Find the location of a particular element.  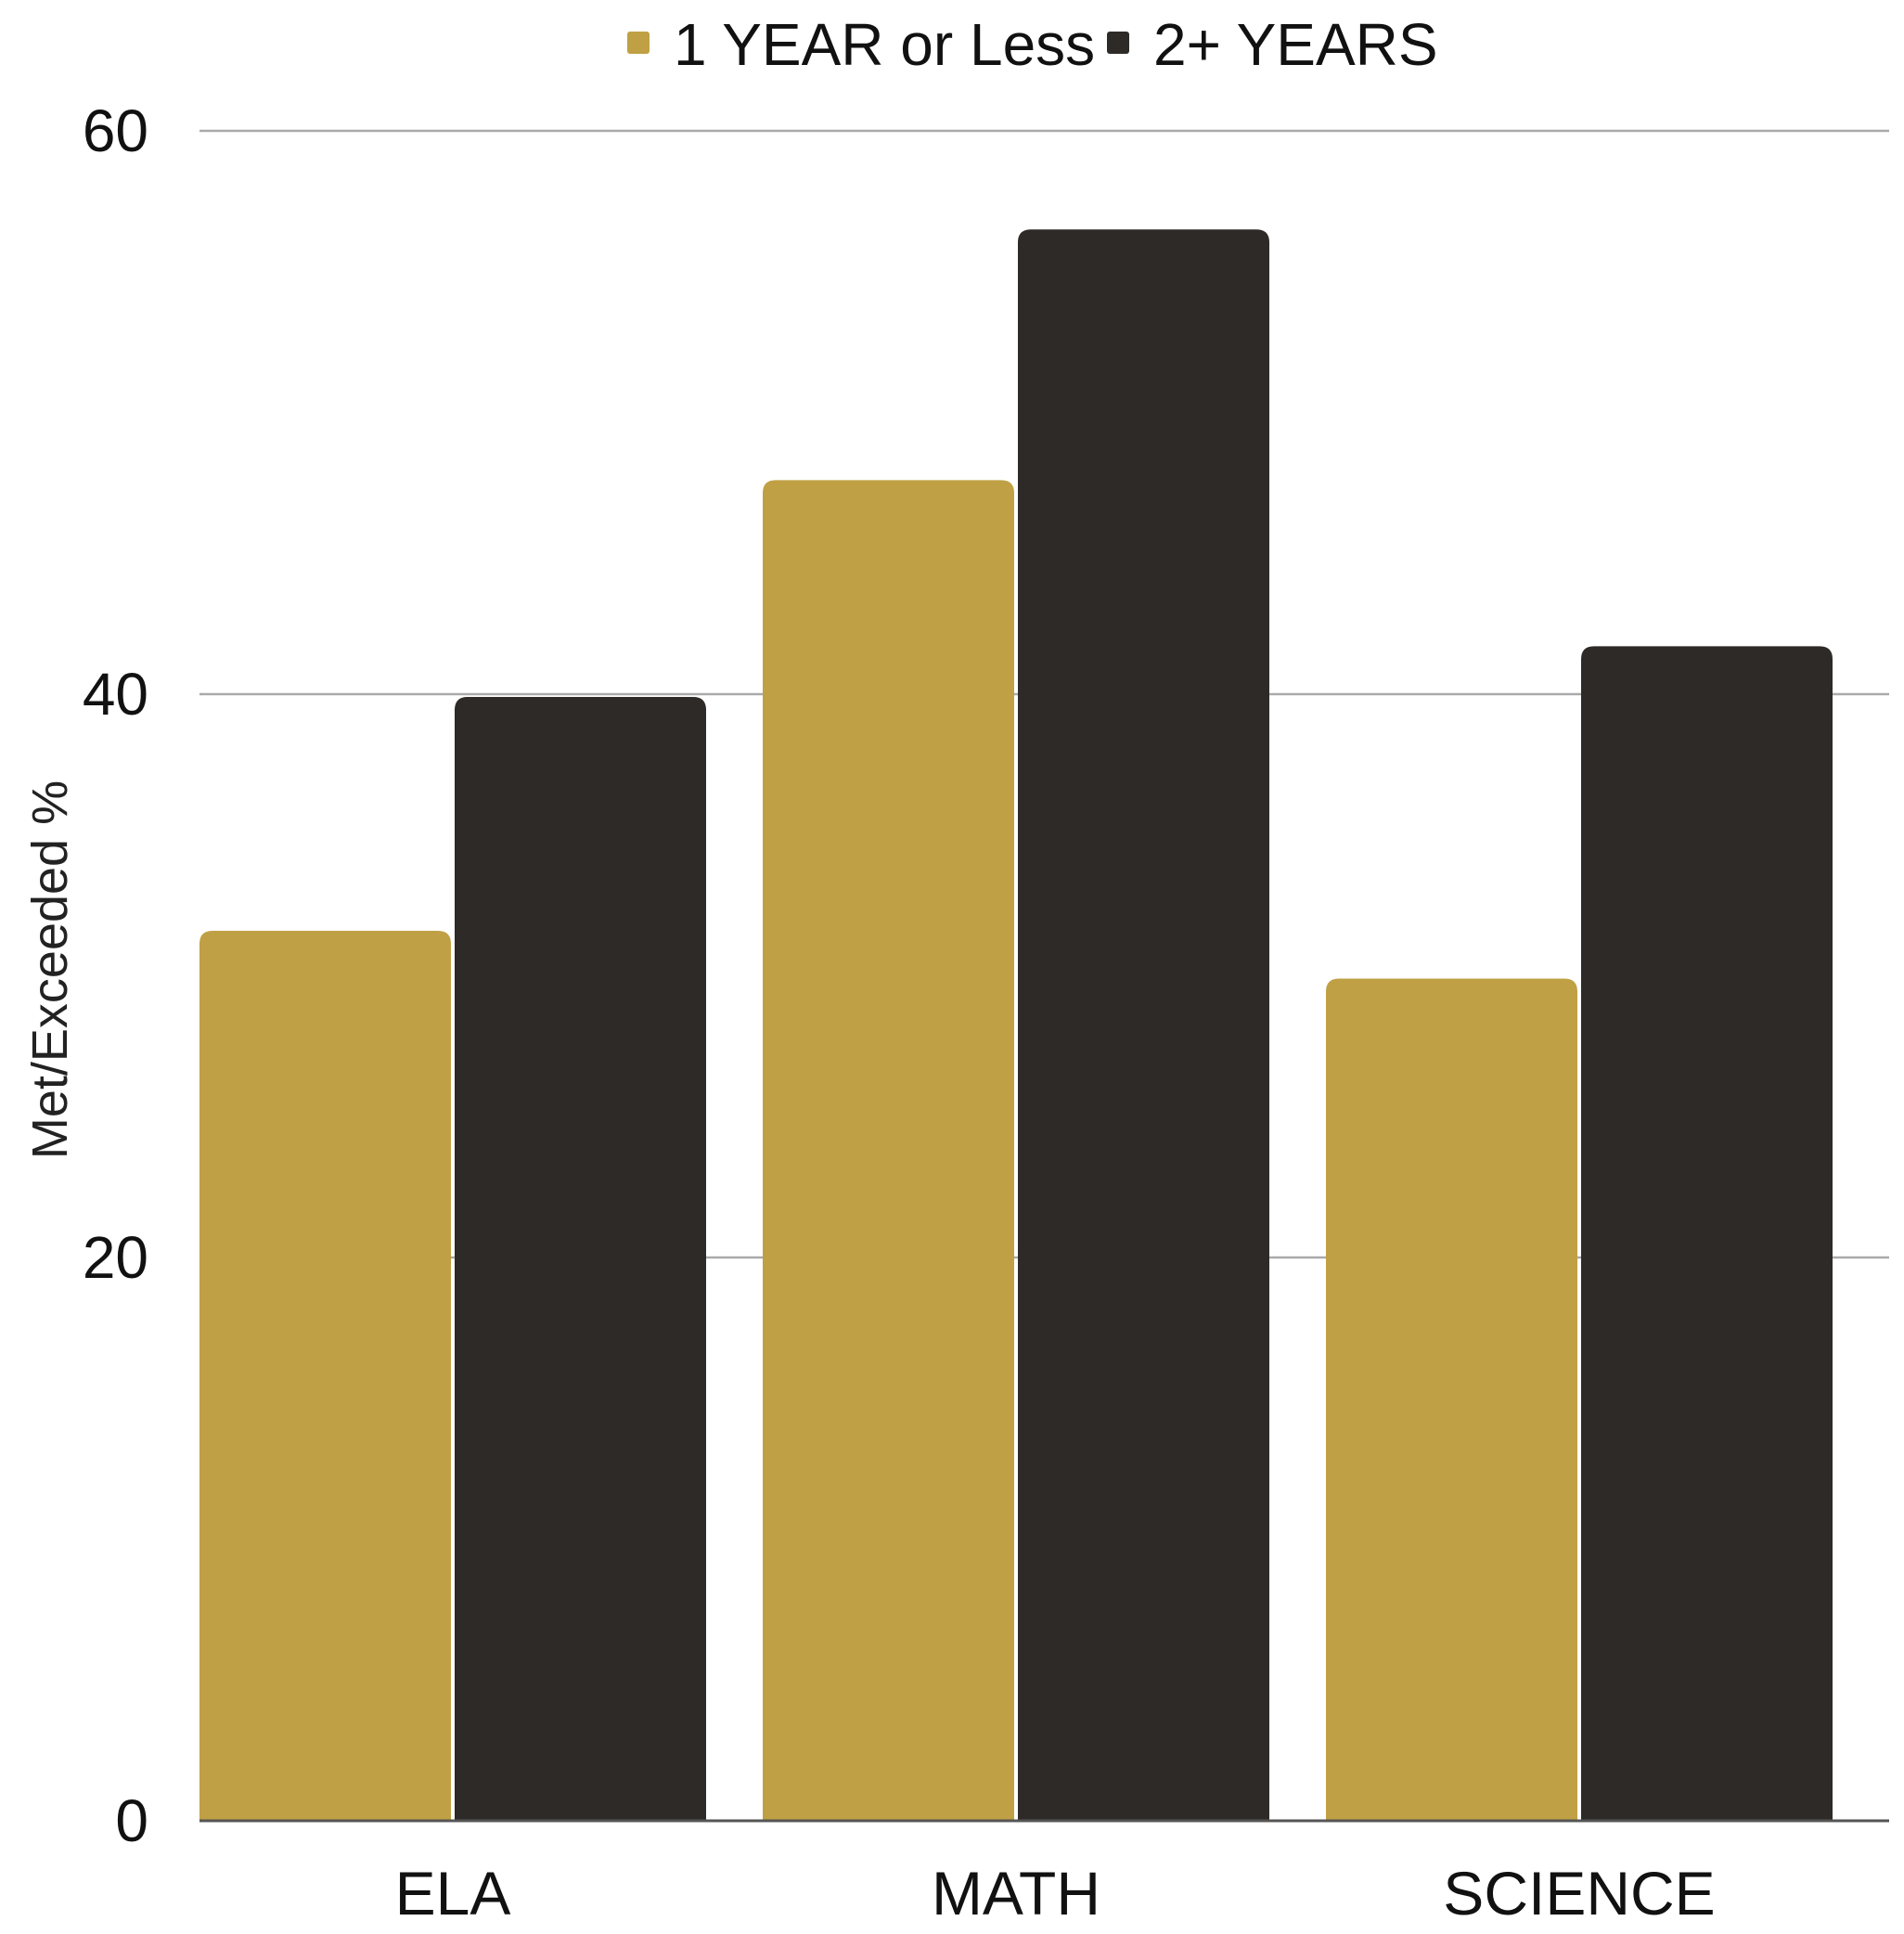

y-tick-label-60: 60 is located at coordinates (115, 131).